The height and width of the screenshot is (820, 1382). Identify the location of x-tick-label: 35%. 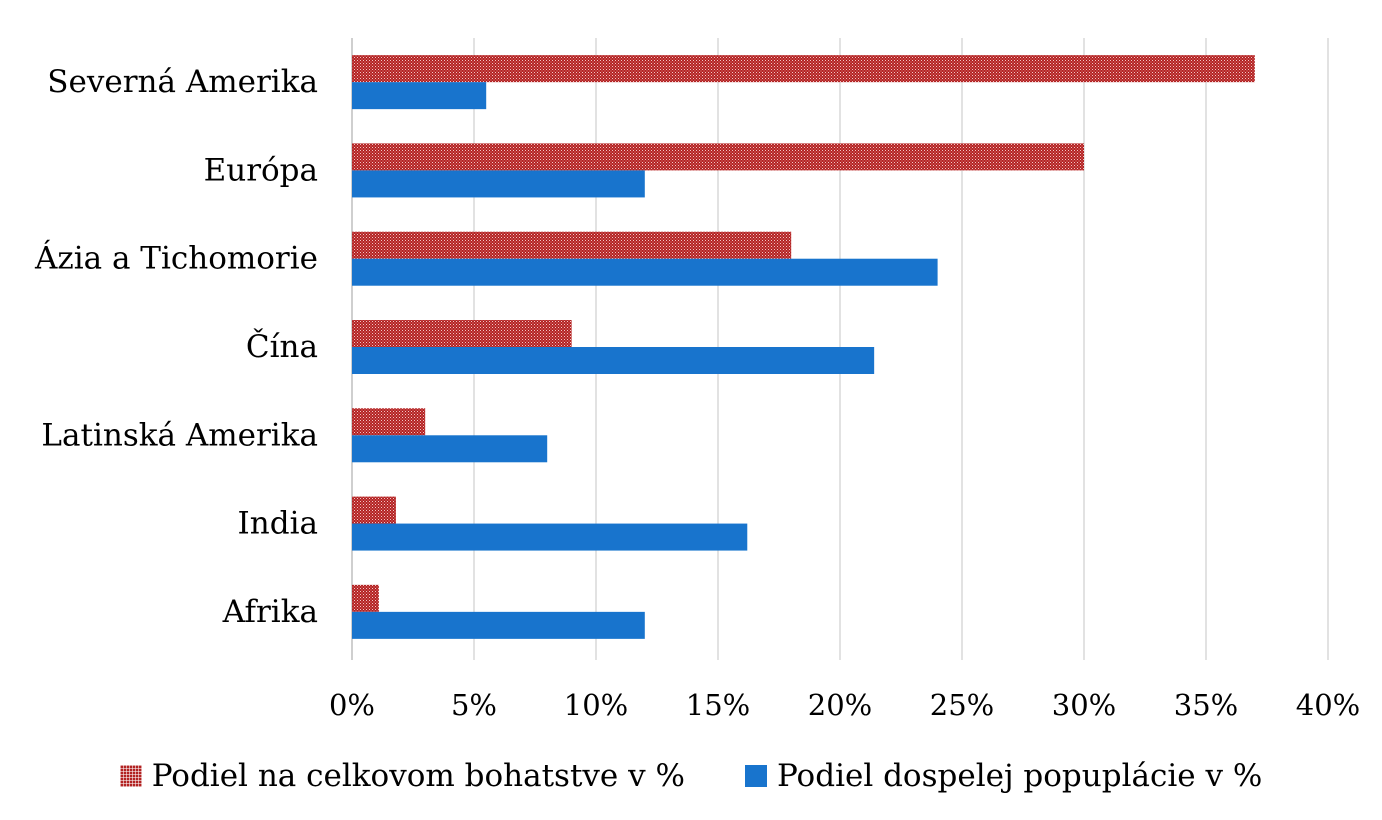
(1206, 705).